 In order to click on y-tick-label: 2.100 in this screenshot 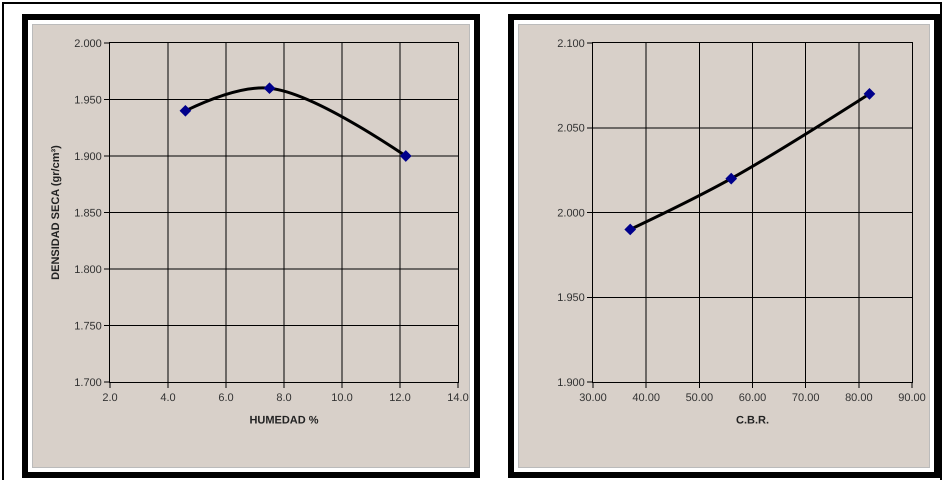, I will do `click(571, 44)`.